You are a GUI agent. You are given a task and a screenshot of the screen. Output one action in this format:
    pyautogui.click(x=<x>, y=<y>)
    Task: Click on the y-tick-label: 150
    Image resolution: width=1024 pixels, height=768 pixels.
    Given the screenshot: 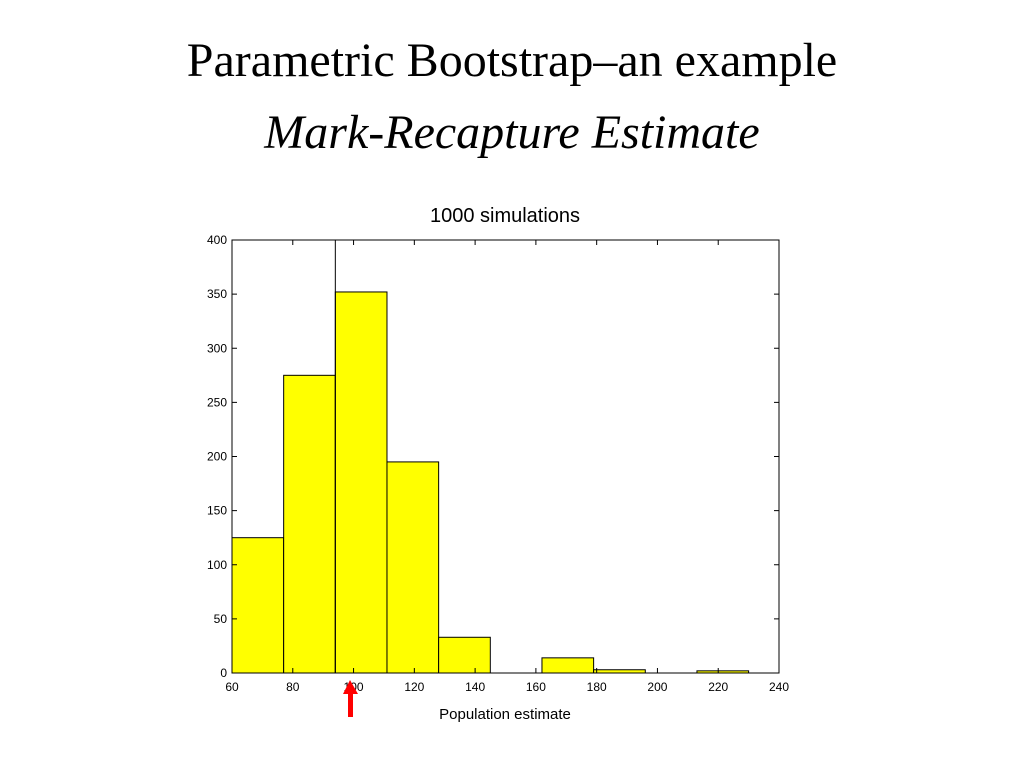 What is the action you would take?
    pyautogui.click(x=217, y=511)
    